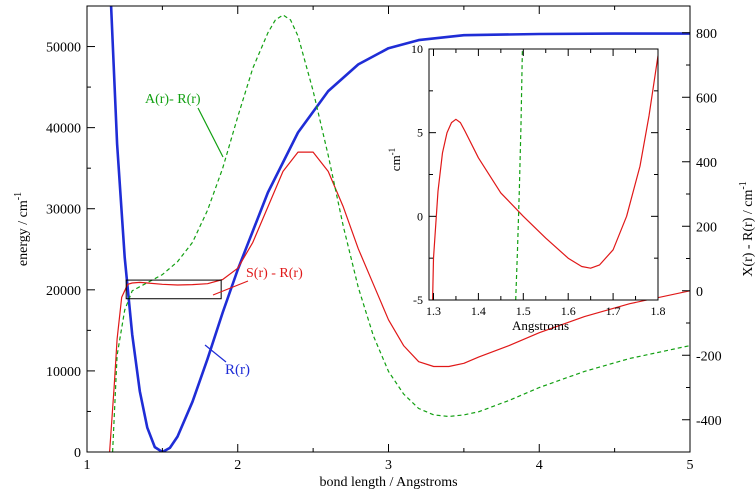 This screenshot has height=498, width=756. I want to click on annotation-r-leader, so click(215, 353).